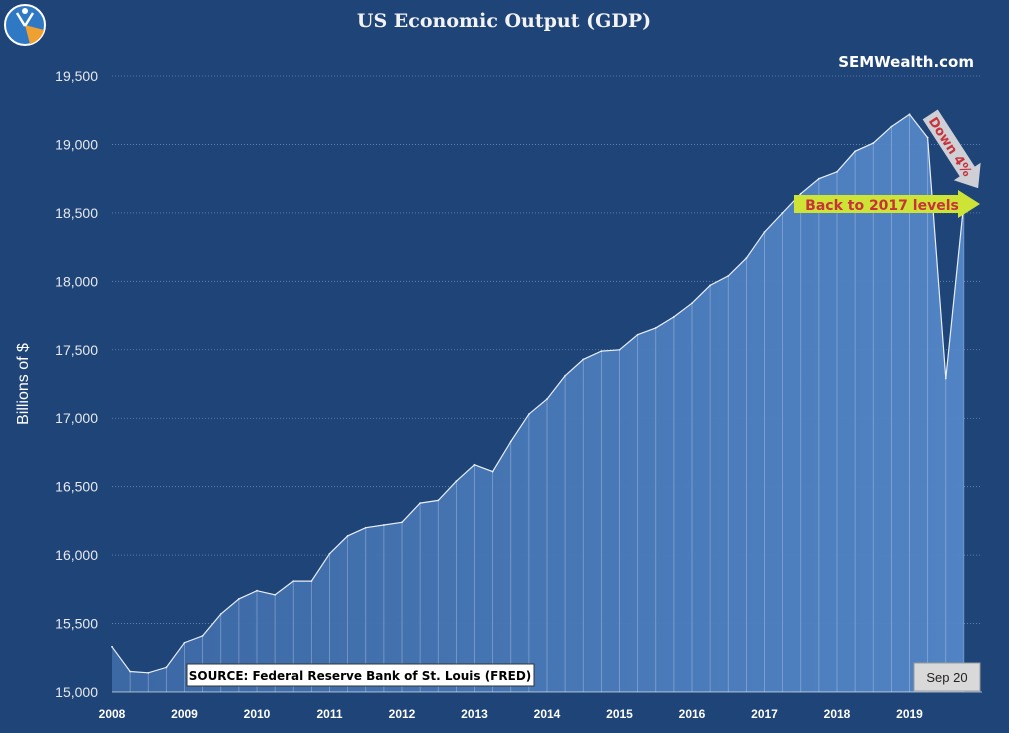  I want to click on x-tick-label: 2016, so click(692, 714).